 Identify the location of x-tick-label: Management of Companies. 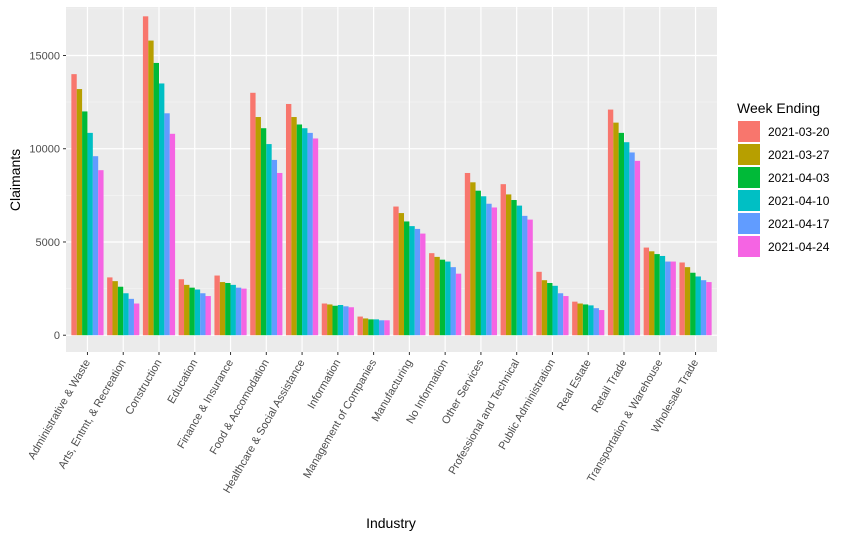
(340, 418).